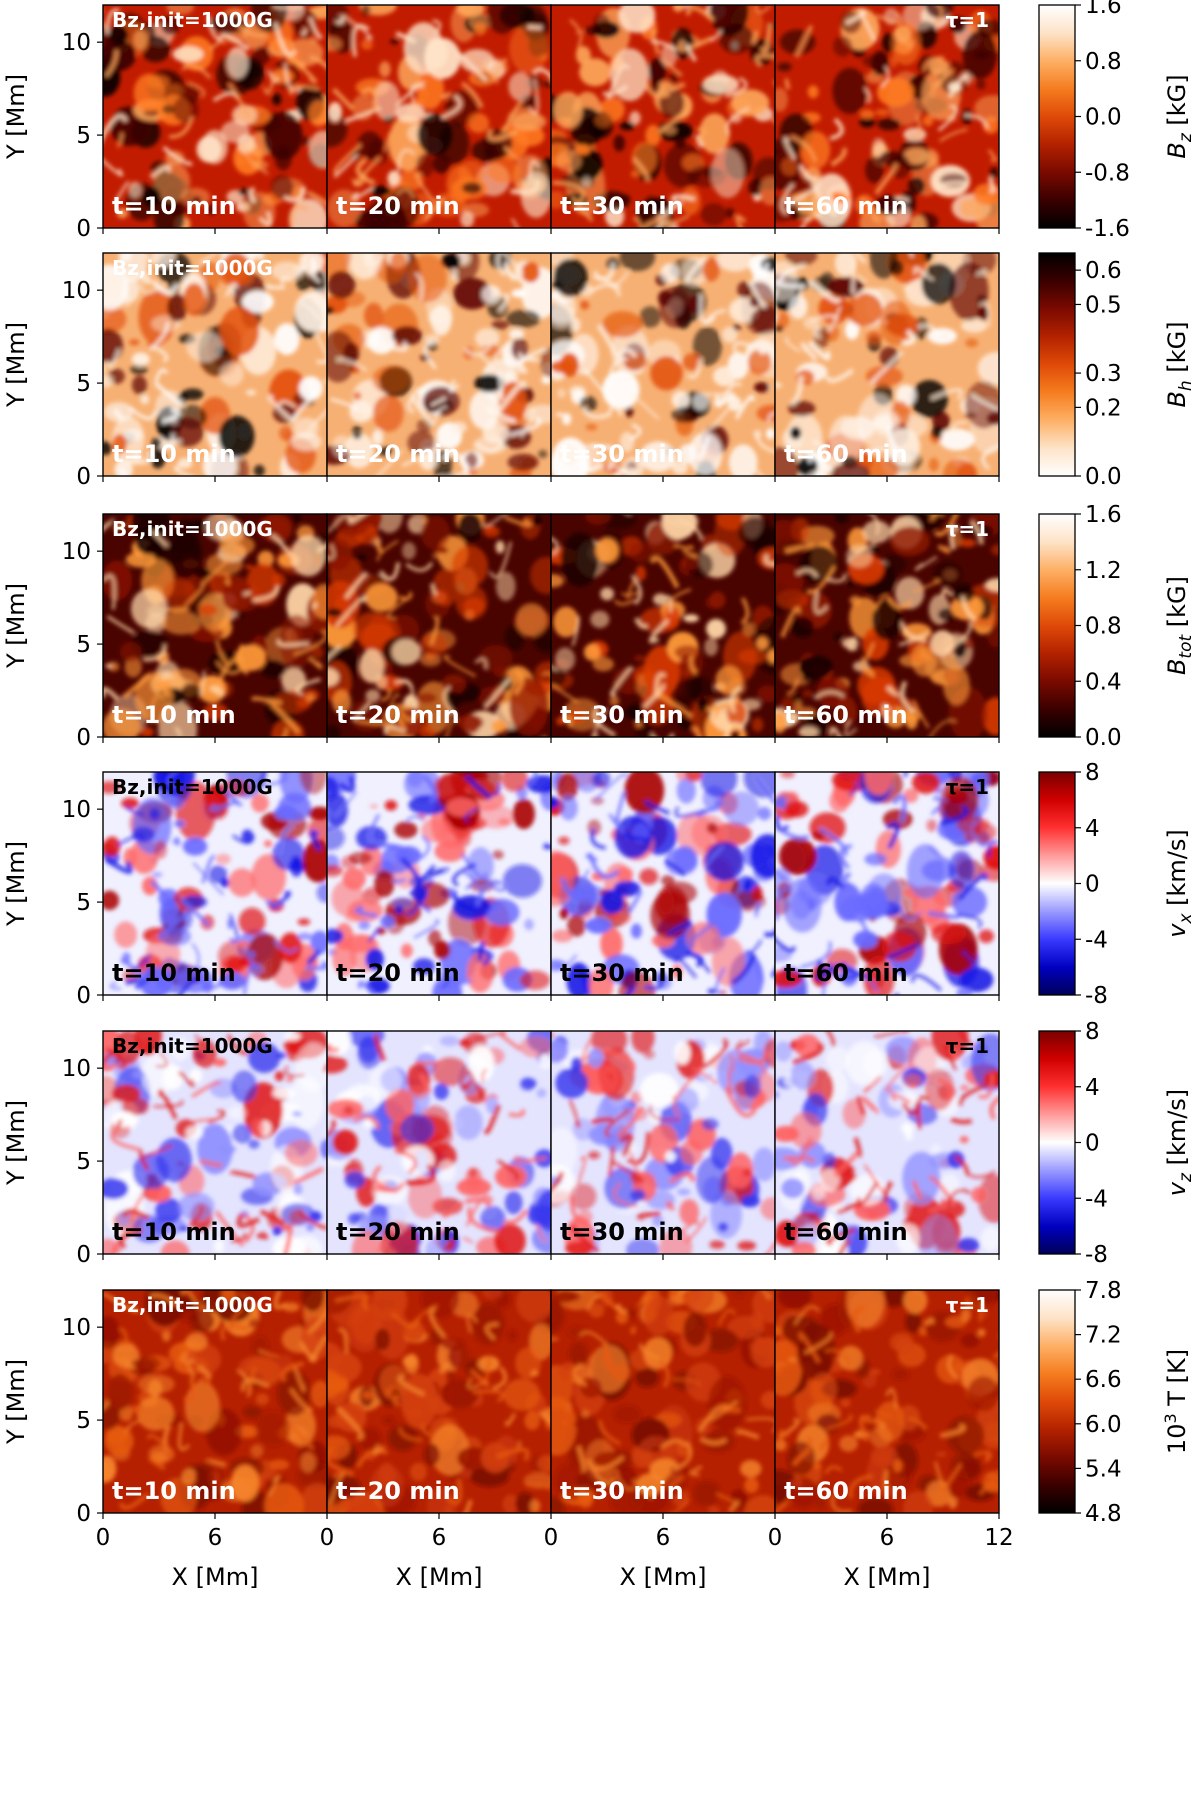  I want to click on colorbar-T: 7.8 7.2 6.6 6.0 5.4 4.8 103 T [K], so click(1114, 1402).